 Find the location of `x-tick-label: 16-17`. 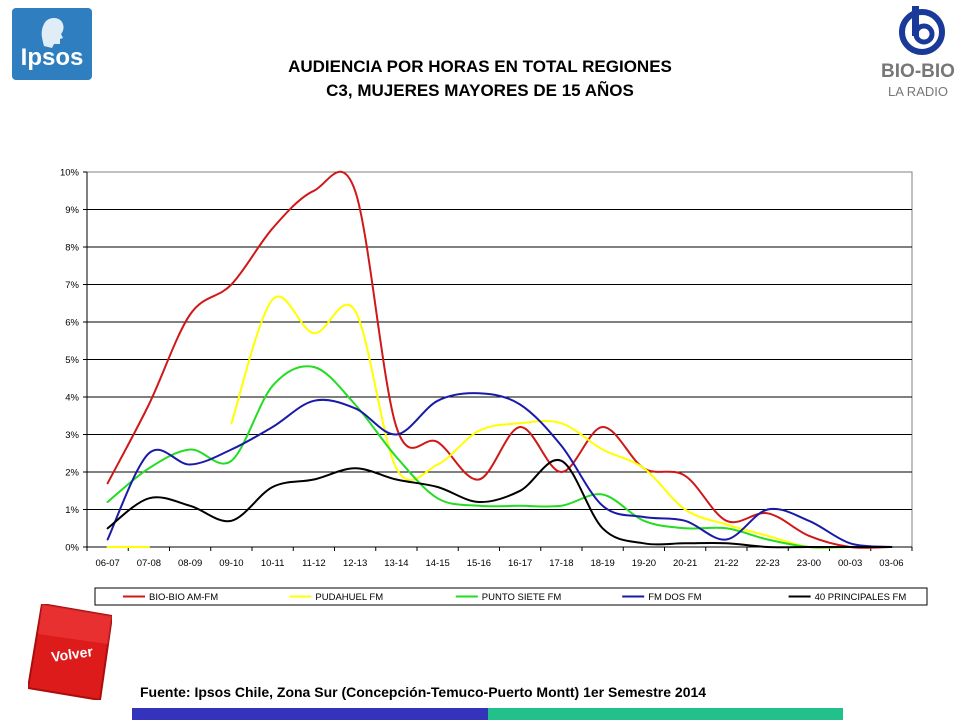

x-tick-label: 16-17 is located at coordinates (520, 563).